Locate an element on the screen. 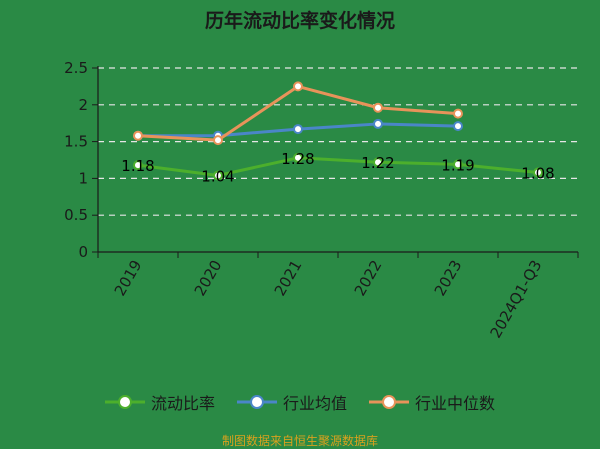 Image resolution: width=600 pixels, height=449 pixels. data-label: 1.22 is located at coordinates (377, 163).